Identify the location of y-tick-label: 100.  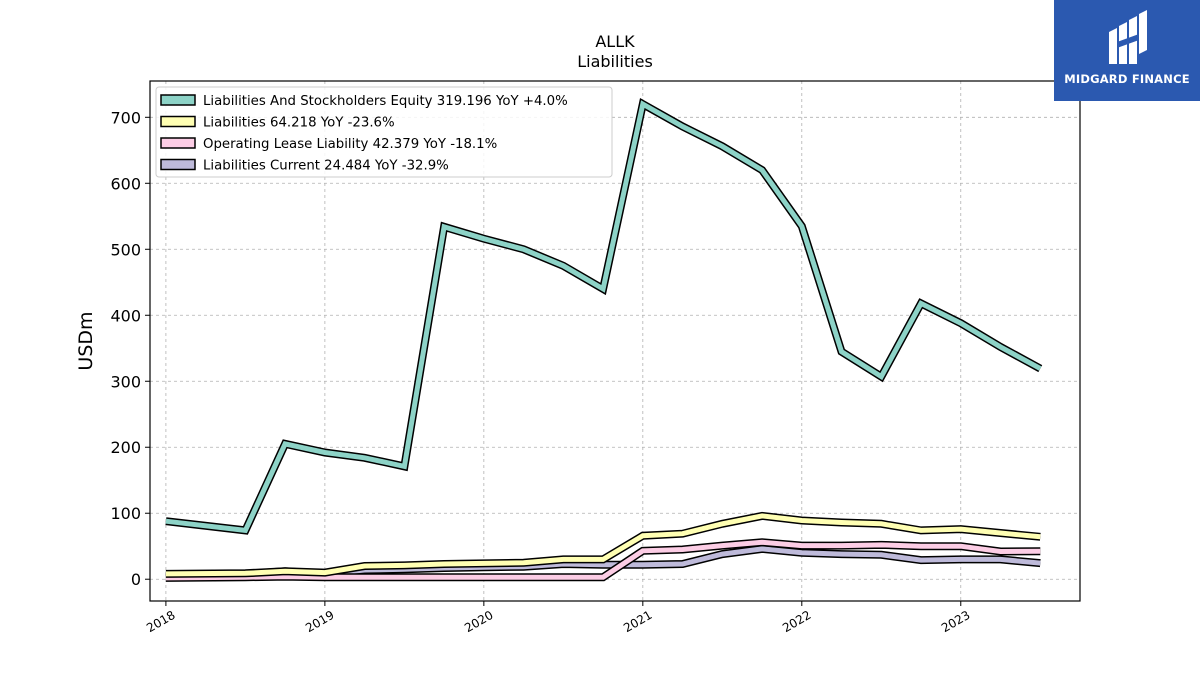
(125, 513).